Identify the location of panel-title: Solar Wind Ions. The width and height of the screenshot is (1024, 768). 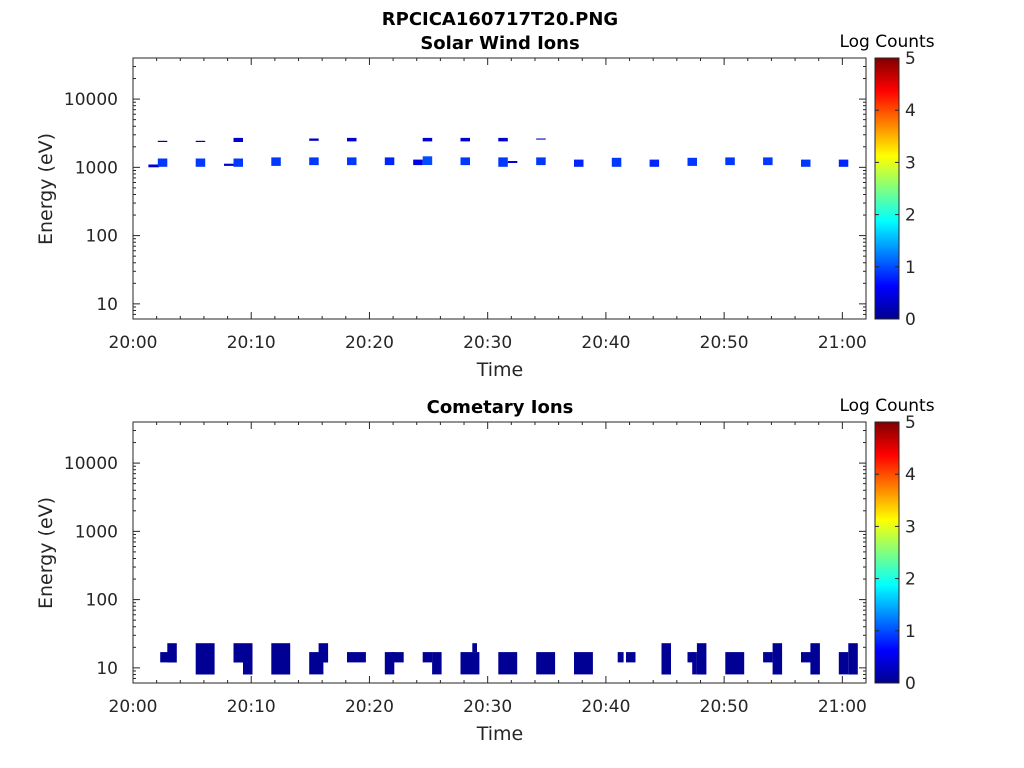
(499, 43).